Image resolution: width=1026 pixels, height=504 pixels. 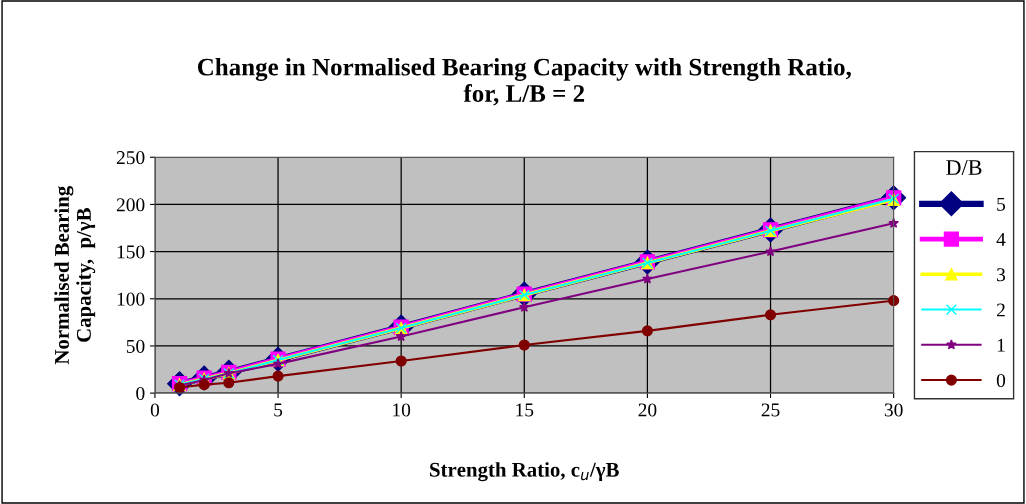 What do you see at coordinates (131, 299) in the screenshot?
I see `y-tick-label: 100` at bounding box center [131, 299].